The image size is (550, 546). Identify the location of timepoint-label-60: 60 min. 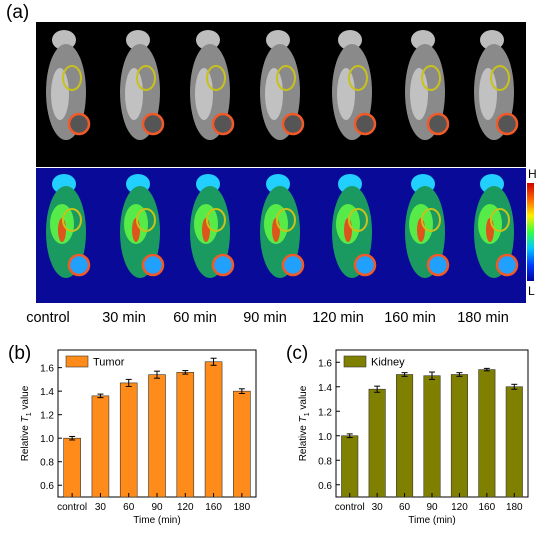
(195, 318).